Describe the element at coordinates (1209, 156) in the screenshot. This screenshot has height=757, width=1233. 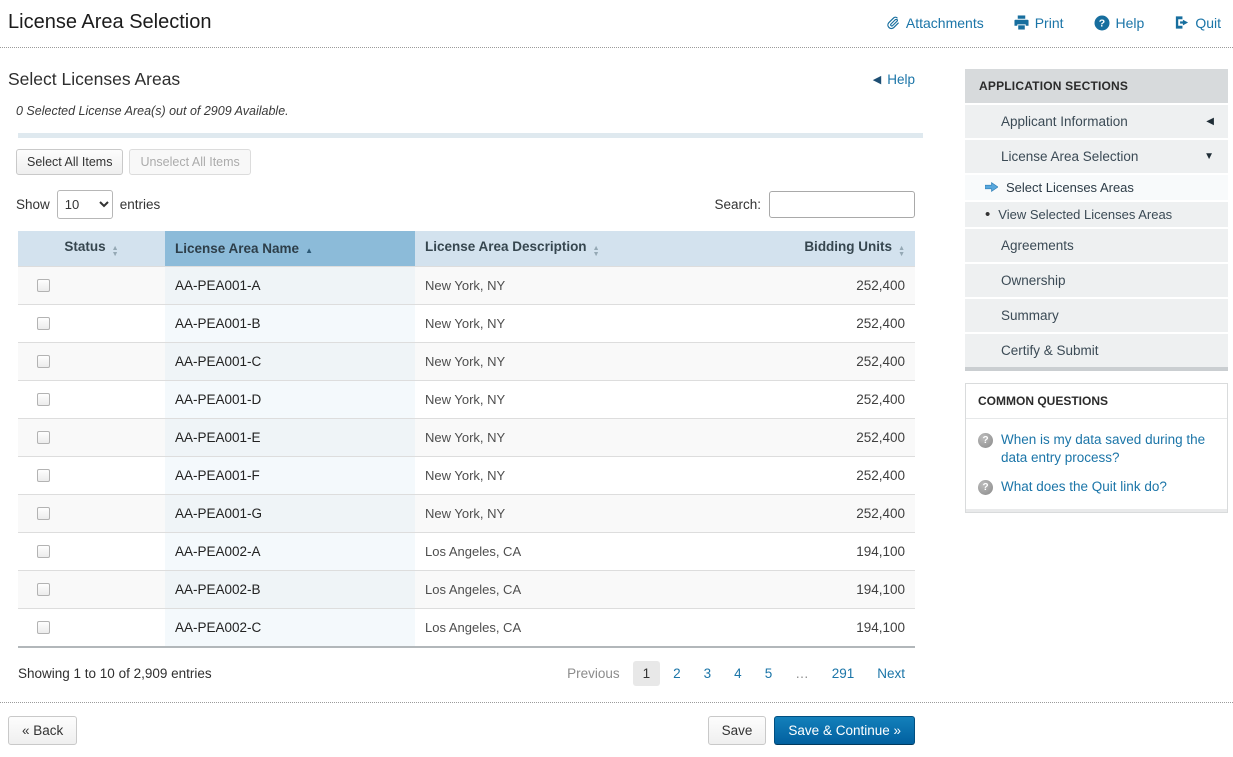
I see `chevron-down-icon: ▼` at that location.